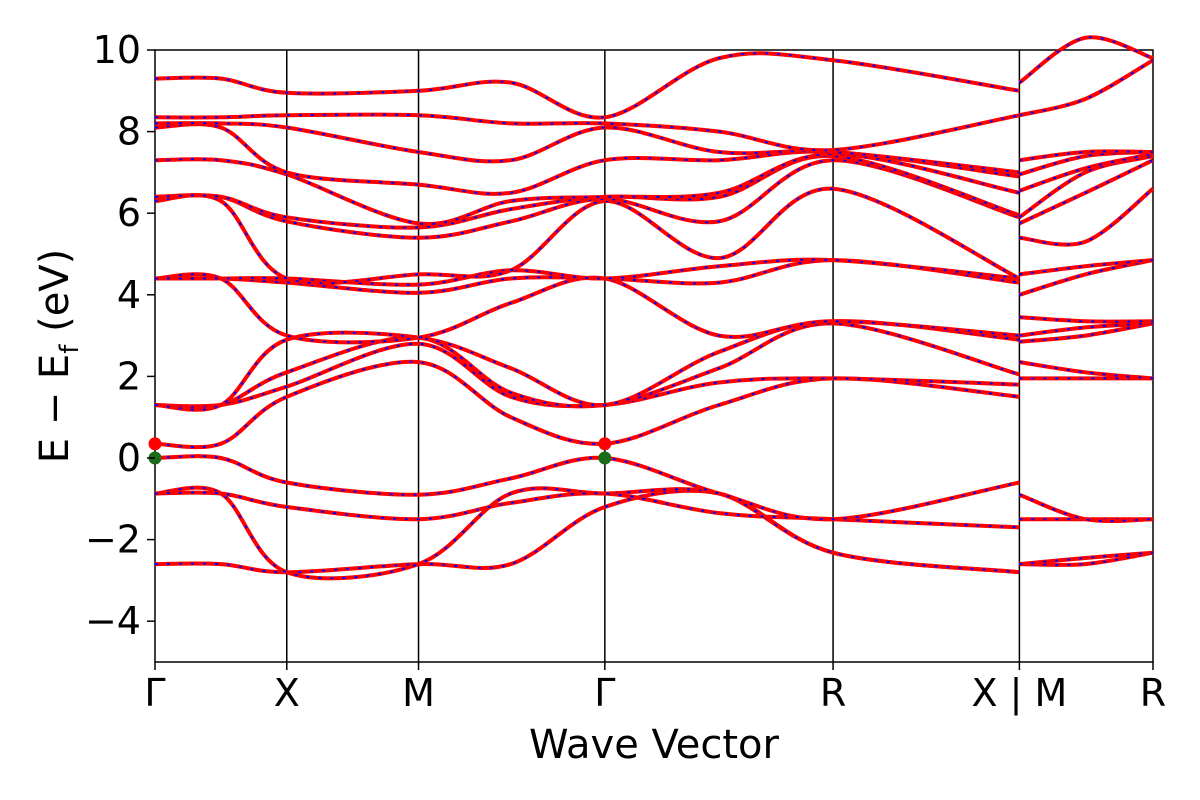 This screenshot has width=1200, height=800. Describe the element at coordinates (833, 693) in the screenshot. I see `x-tick-label-4: R` at that location.